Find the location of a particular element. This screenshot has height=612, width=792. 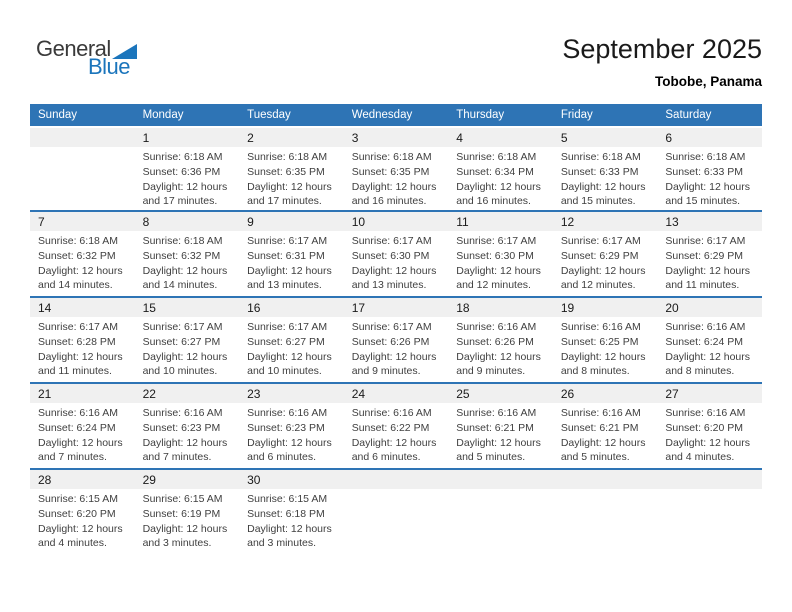

location-subtitle: Tobobe, Panama is located at coordinates (708, 81).